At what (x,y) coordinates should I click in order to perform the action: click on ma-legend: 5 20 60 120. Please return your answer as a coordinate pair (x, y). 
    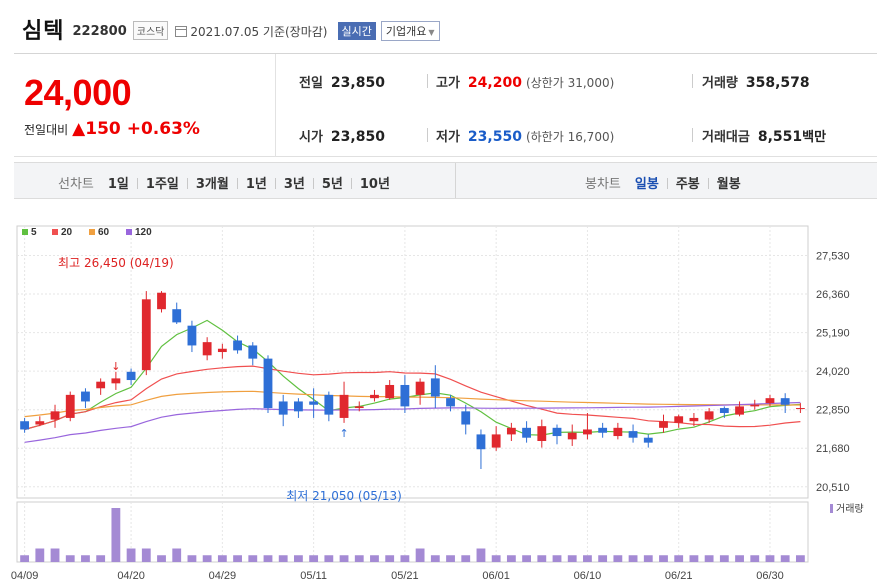
    Looking at the image, I should click on (87, 232).